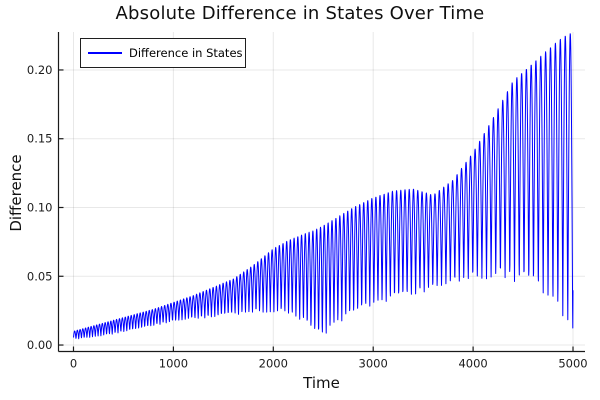 The image size is (600, 400). Describe the element at coordinates (40, 207) in the screenshot. I see `y-tick-label: 0.10` at that location.